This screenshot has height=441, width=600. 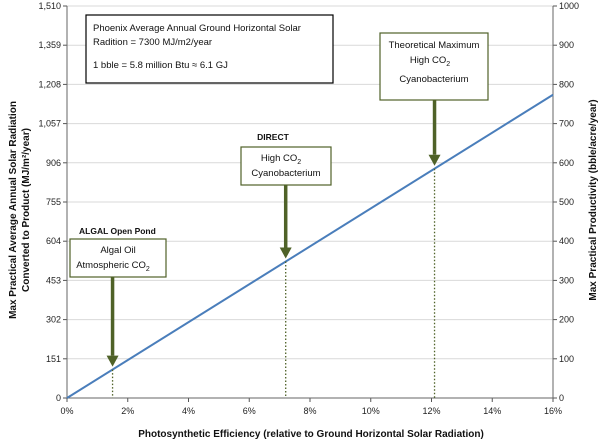 I want to click on x-tick-label: 0%, so click(x=66, y=411).